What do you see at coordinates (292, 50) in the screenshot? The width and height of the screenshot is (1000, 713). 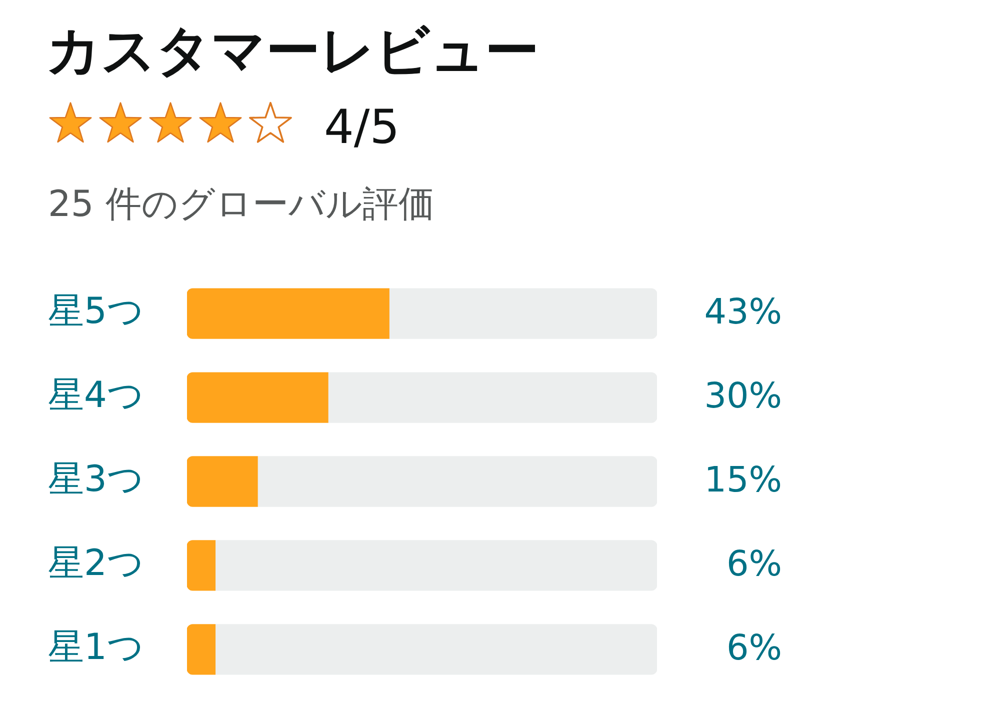 I see `chart-title: カスタマーレビュー` at bounding box center [292, 50].